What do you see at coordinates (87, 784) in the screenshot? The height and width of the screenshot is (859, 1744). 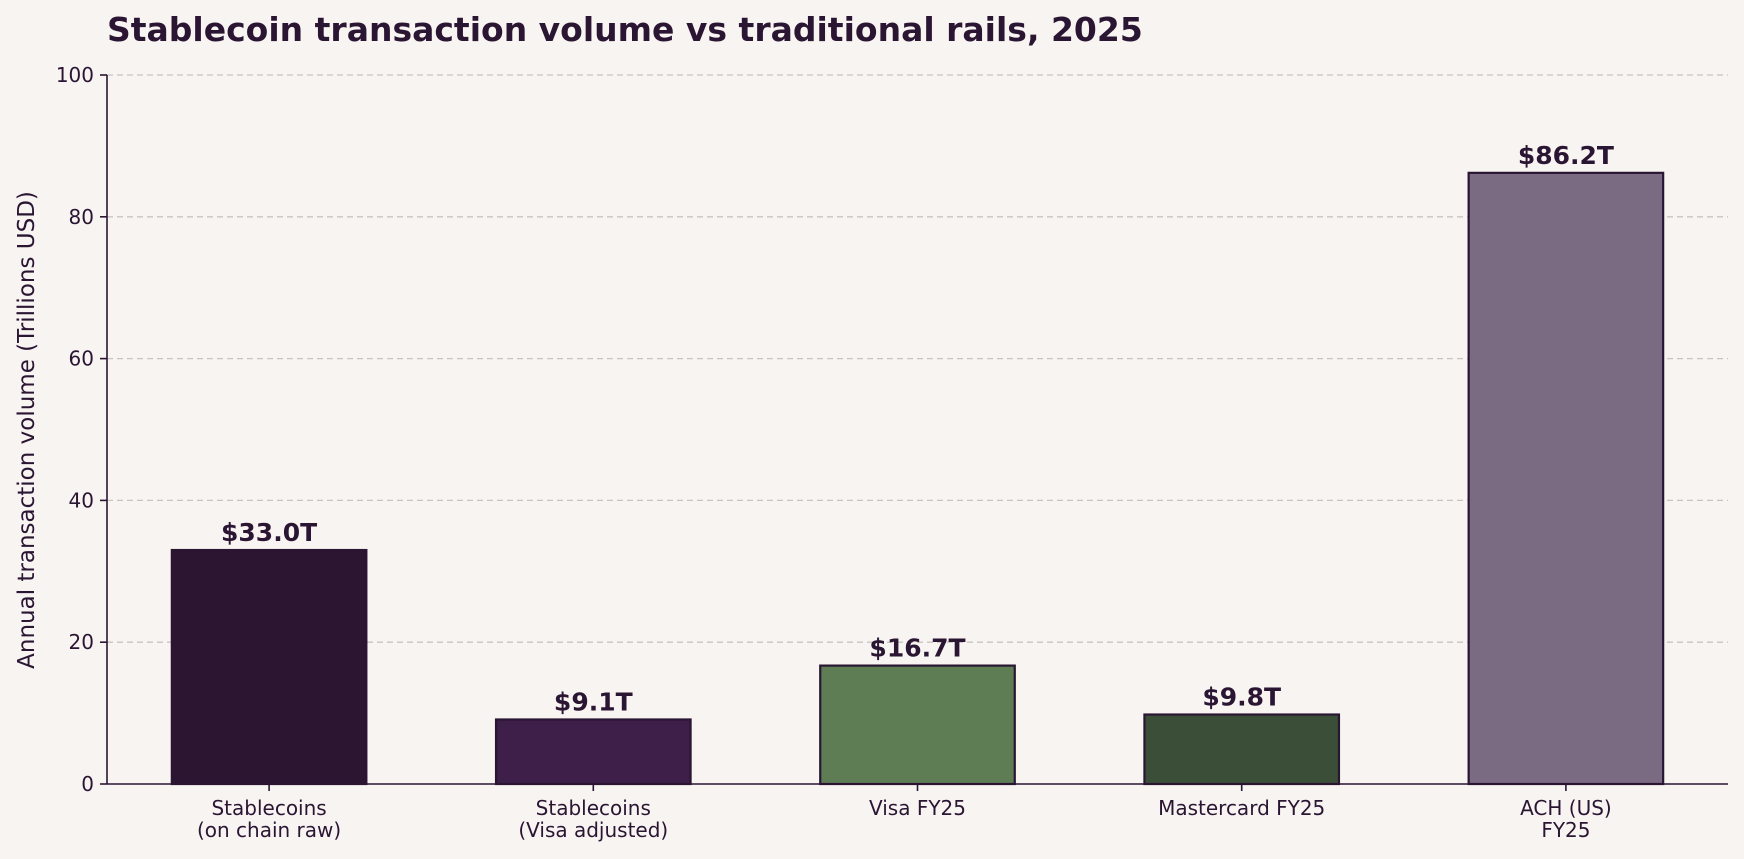 I see `y-tick-label: 0` at bounding box center [87, 784].